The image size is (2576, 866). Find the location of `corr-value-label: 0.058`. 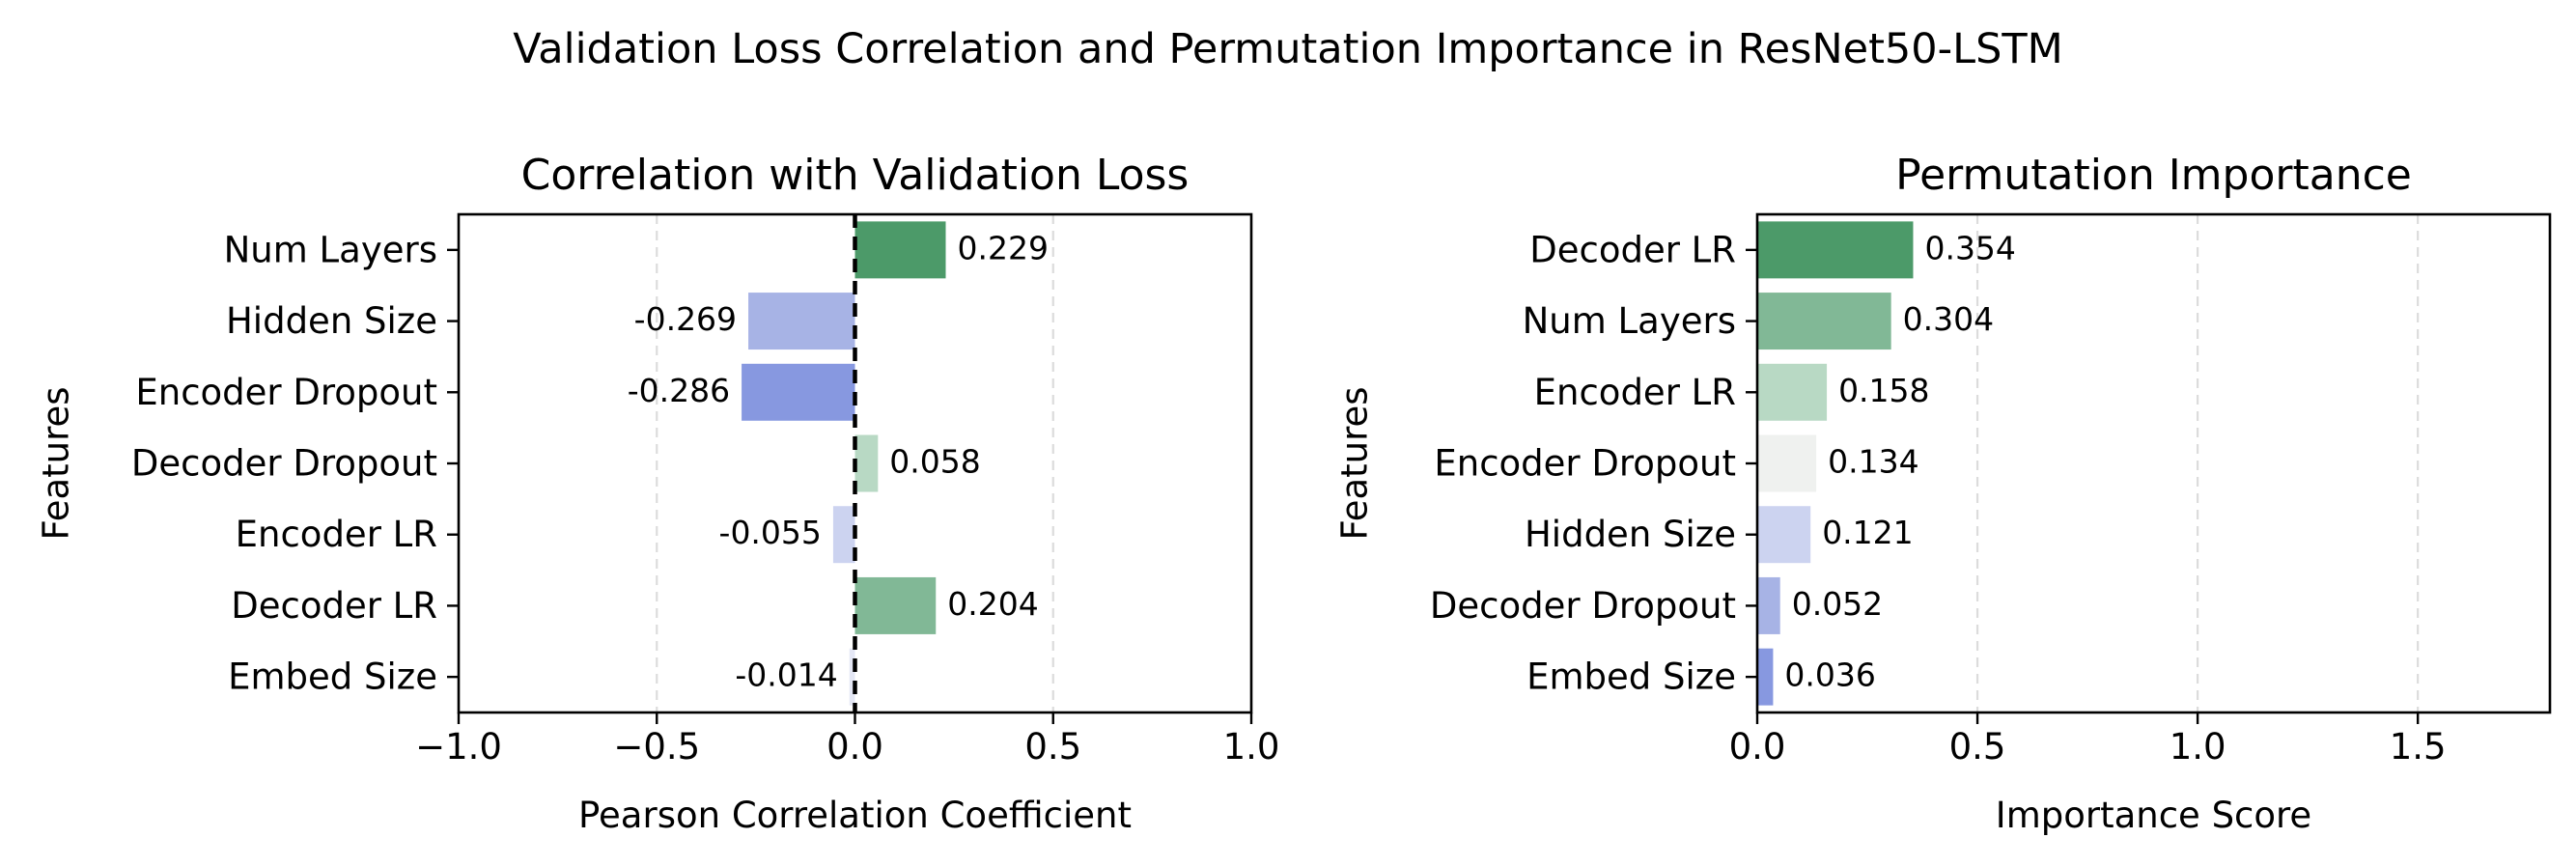

corr-value-label: 0.058 is located at coordinates (935, 462).